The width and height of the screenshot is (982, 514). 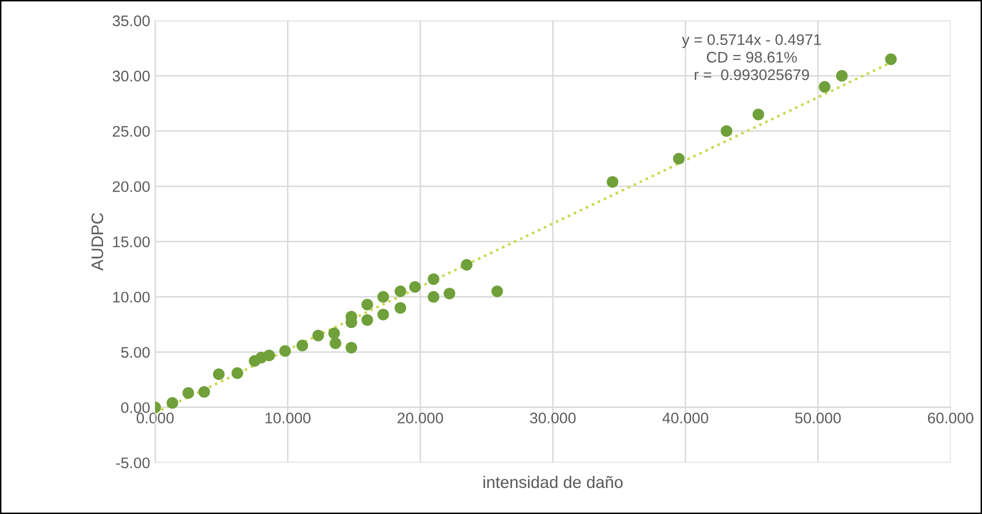 What do you see at coordinates (133, 462) in the screenshot?
I see `y-tick-label: -5.00` at bounding box center [133, 462].